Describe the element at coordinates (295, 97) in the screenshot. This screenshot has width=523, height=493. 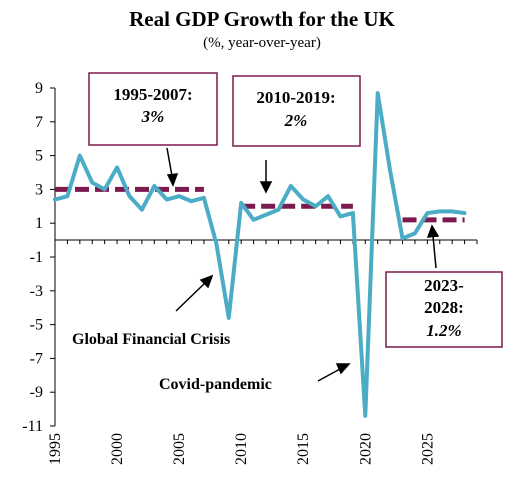
I see `callout-period: 2010-2019:` at that location.